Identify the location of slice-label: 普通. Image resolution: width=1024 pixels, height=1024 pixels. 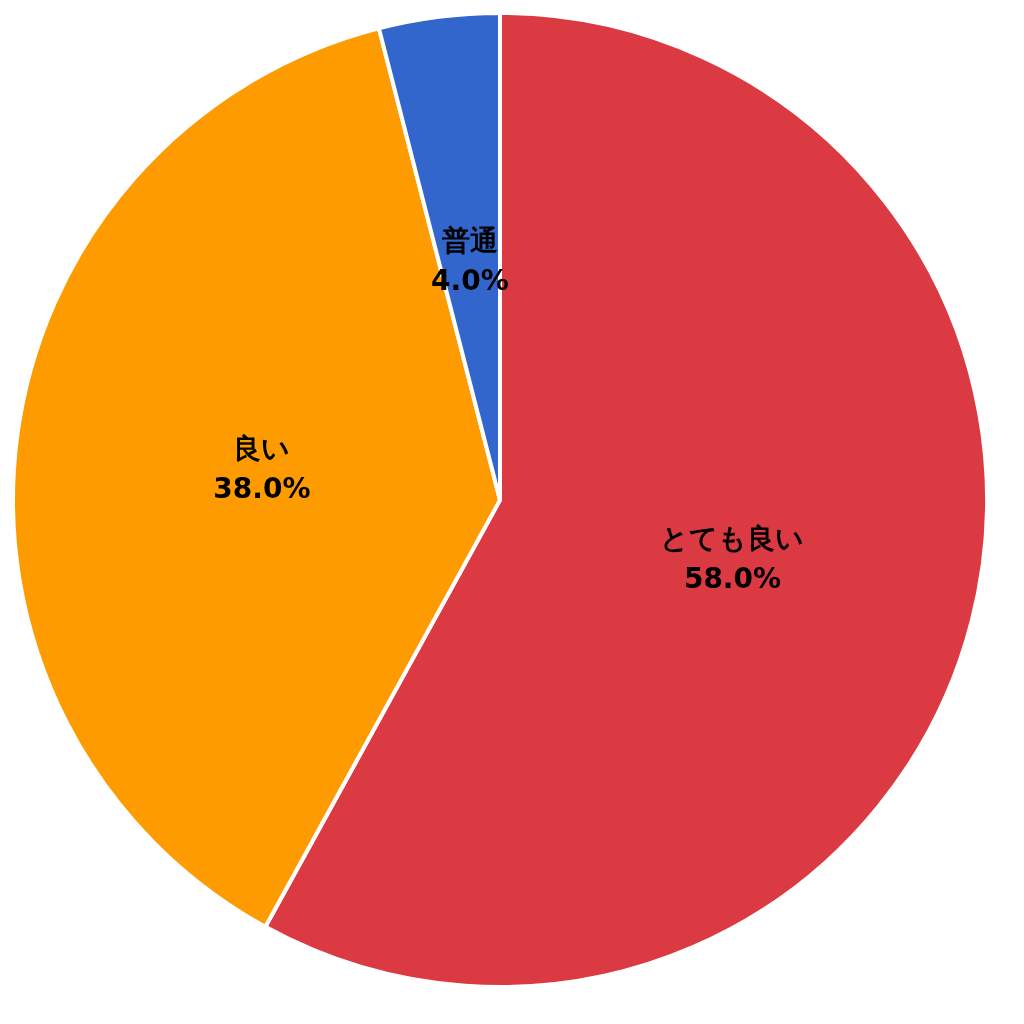
(469, 240).